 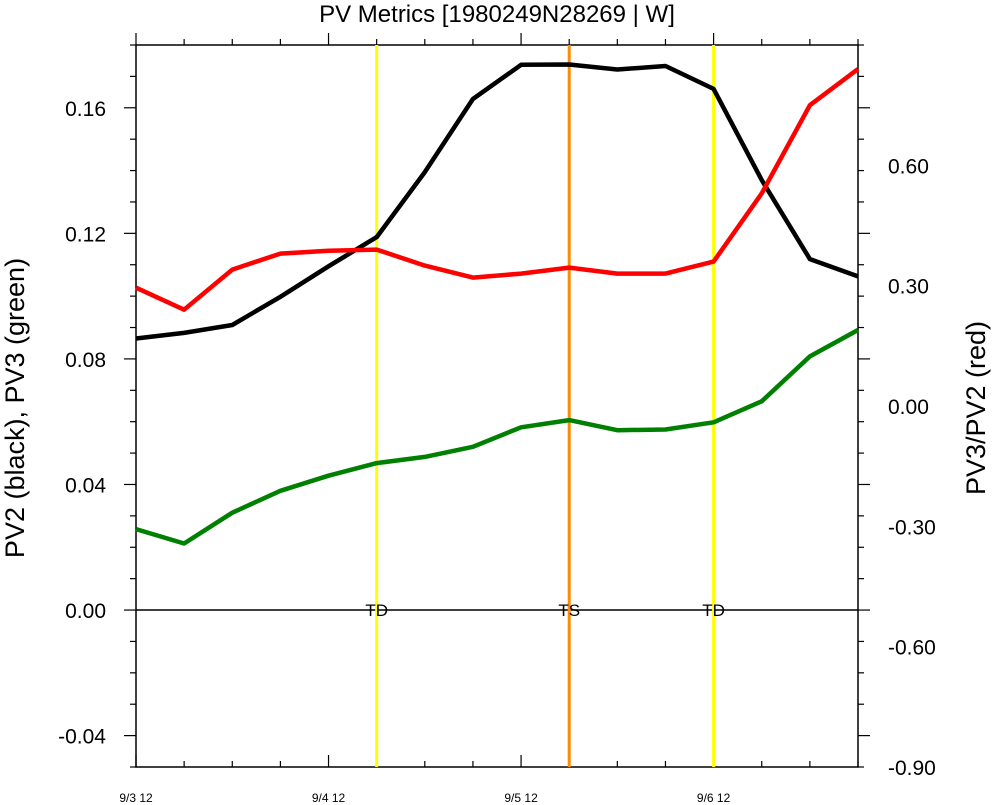 What do you see at coordinates (908, 287) in the screenshot?
I see `right-tick-label: 0.30` at bounding box center [908, 287].